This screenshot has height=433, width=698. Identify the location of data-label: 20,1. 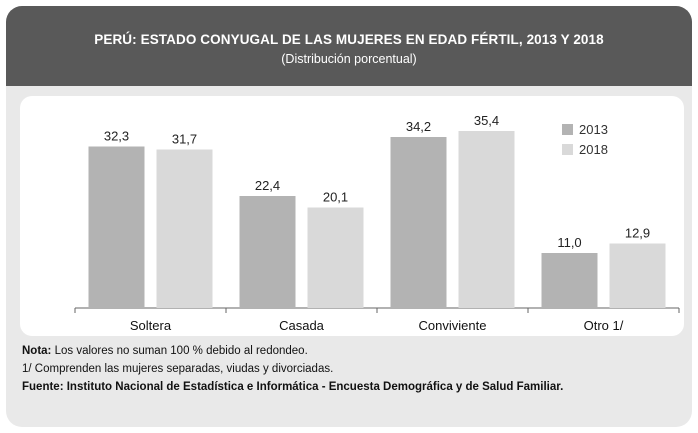
(335, 197).